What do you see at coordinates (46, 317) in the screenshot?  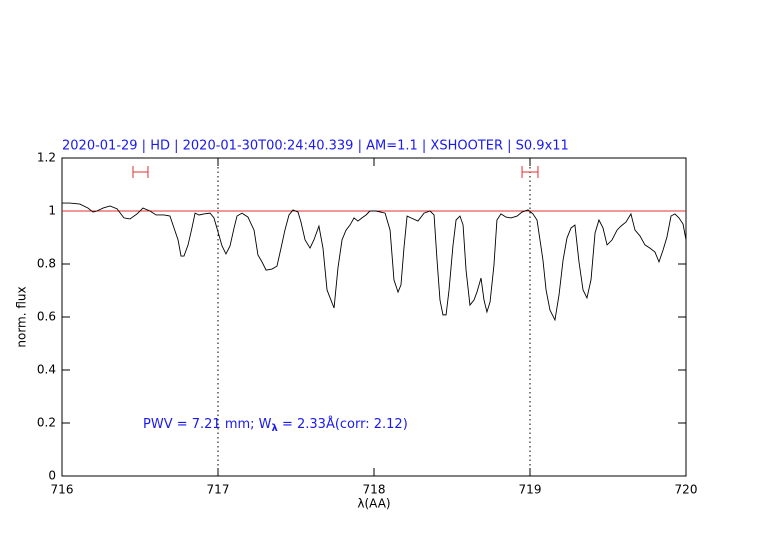 I see `y-tick-label: 0.6` at bounding box center [46, 317].